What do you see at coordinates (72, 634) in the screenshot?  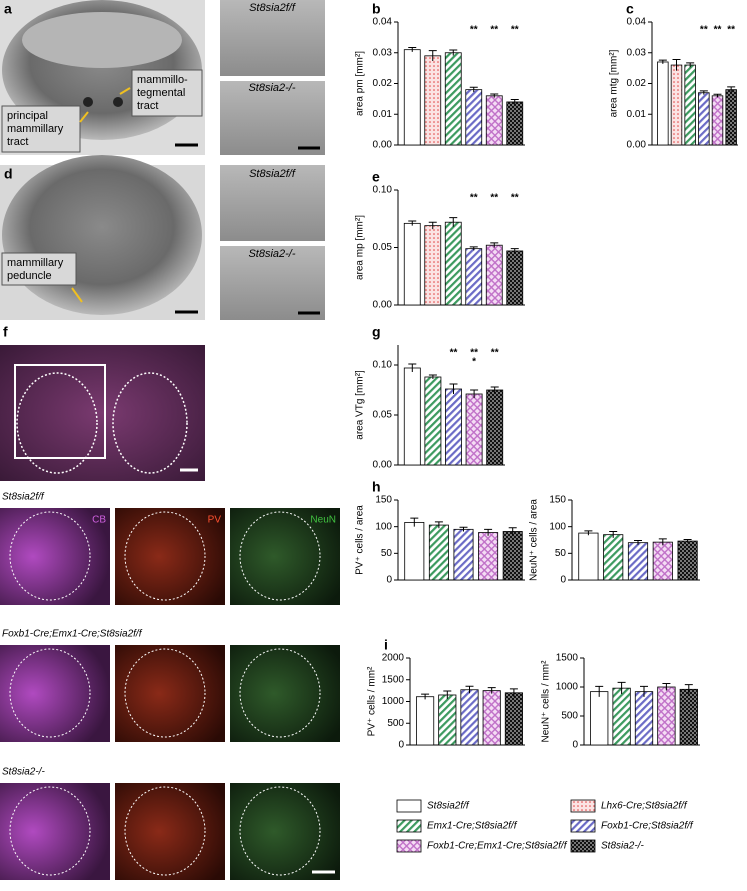 I see `row-label: Foxb1-Cre;Emx1-Cre;St8sia2f/f` at bounding box center [72, 634].